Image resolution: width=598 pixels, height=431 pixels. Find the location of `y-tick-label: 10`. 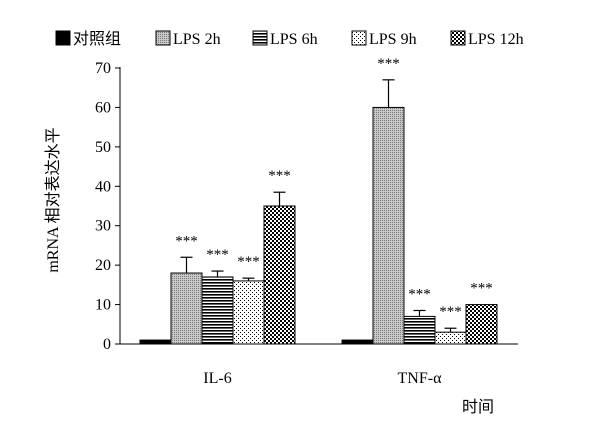

y-tick-label: 10 is located at coordinates (103, 305).